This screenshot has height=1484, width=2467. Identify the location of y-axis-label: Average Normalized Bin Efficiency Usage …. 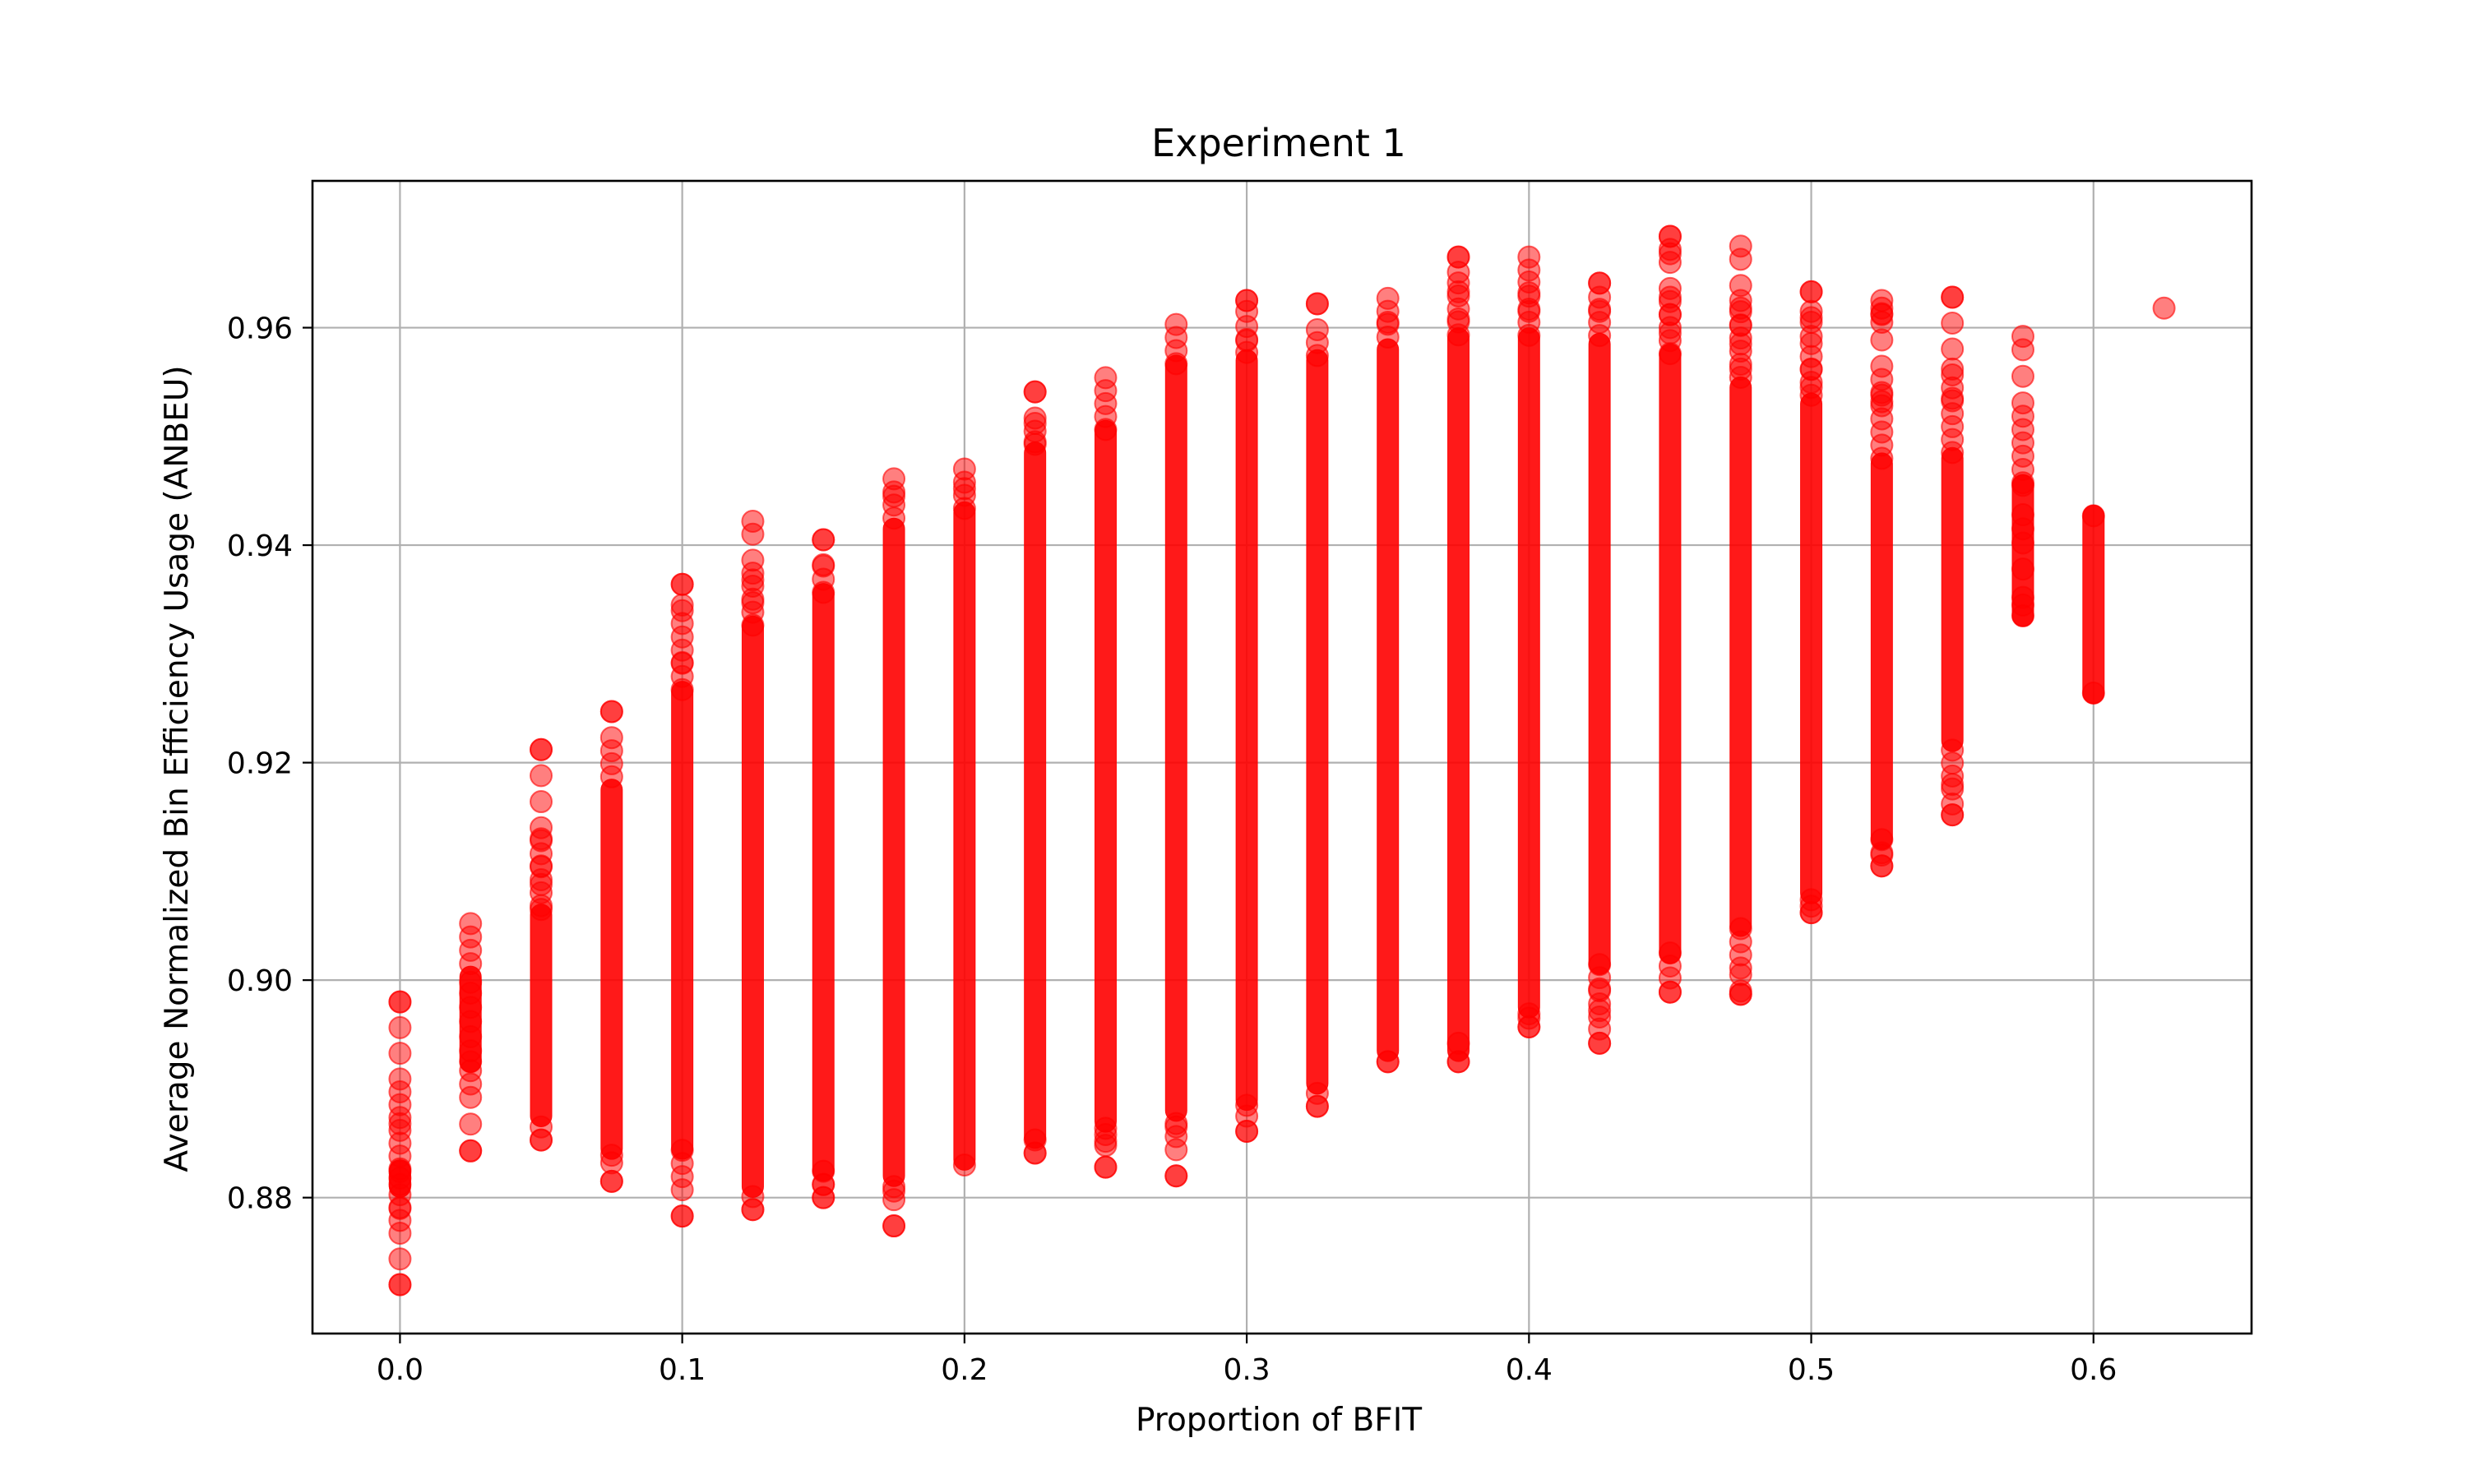
(177, 769).